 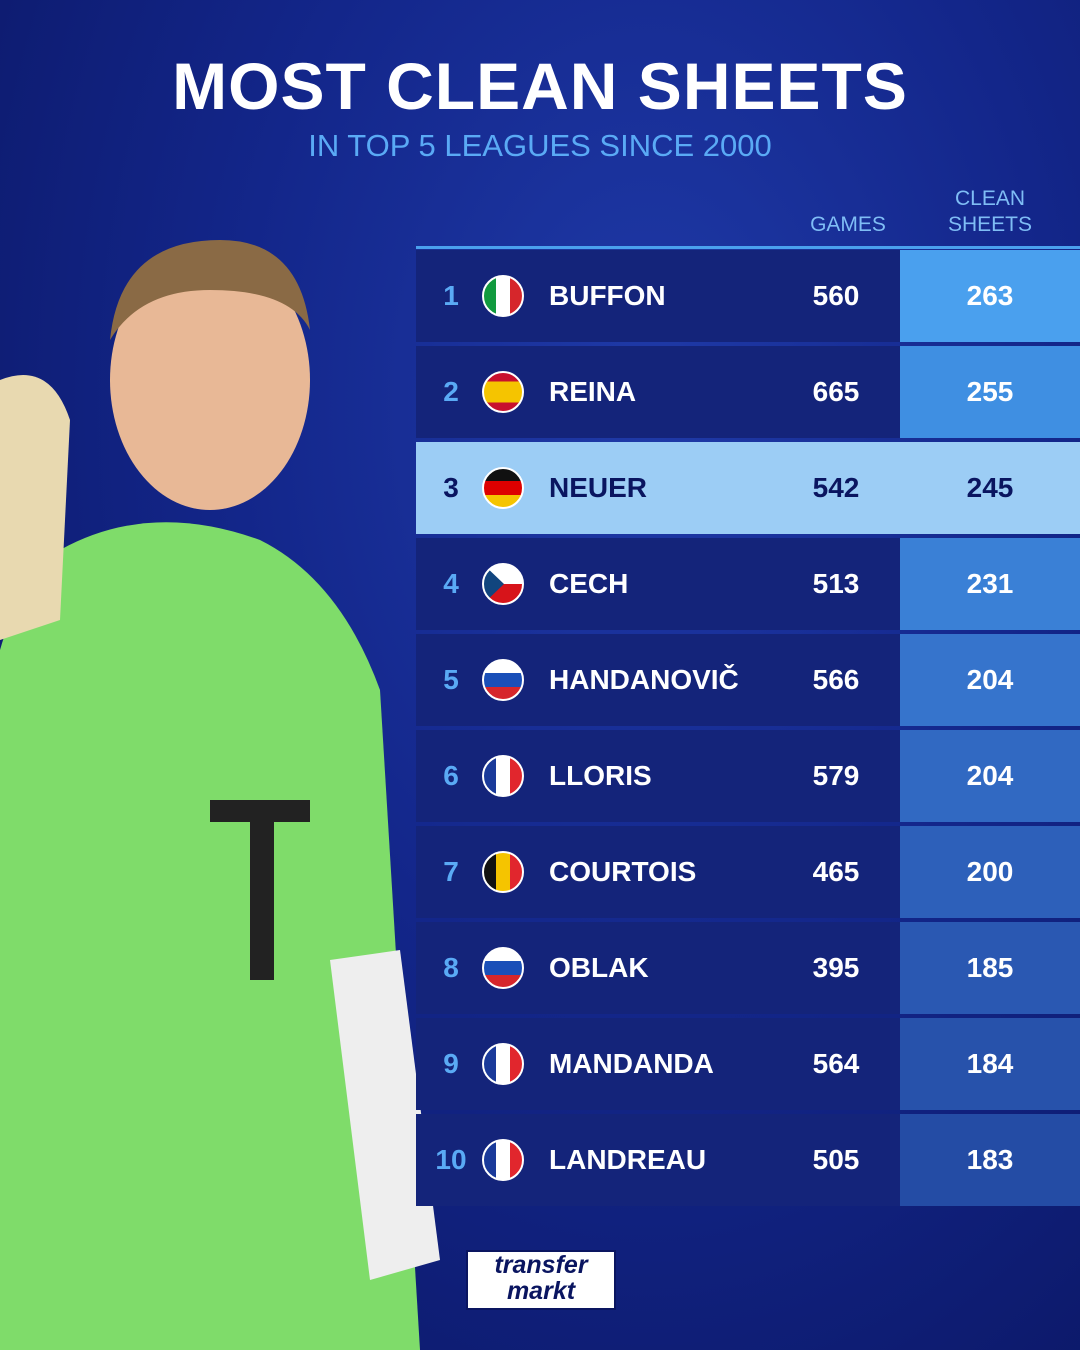 What do you see at coordinates (600, 775) in the screenshot?
I see `player-name: LLORIS` at bounding box center [600, 775].